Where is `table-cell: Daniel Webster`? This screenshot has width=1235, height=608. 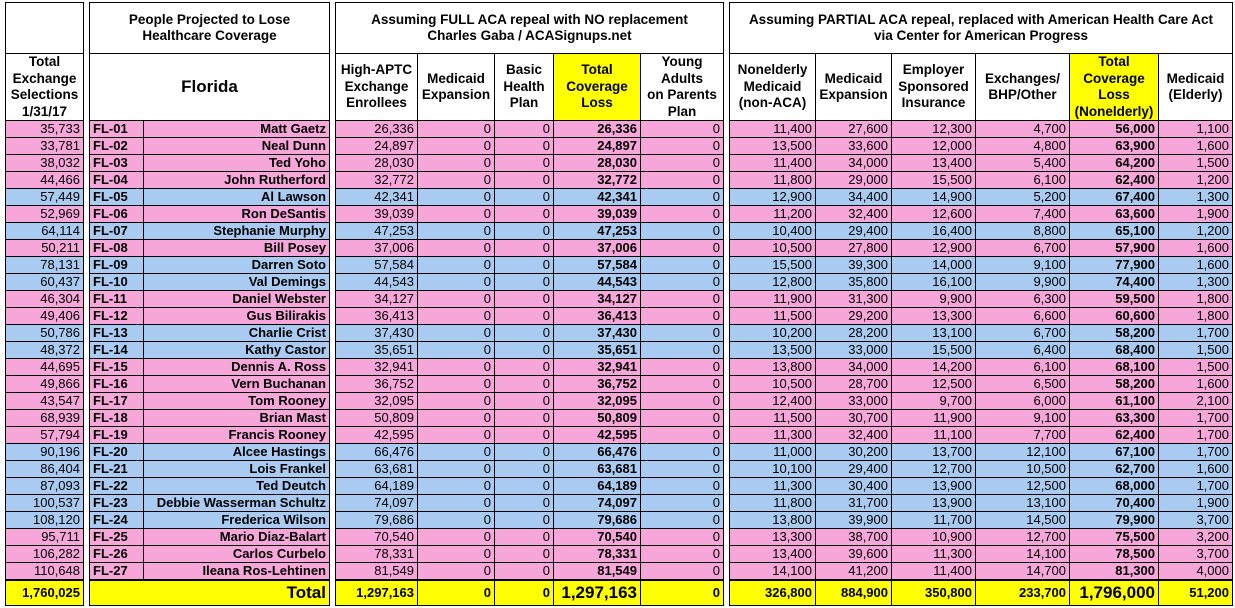
table-cell: Daniel Webster is located at coordinates (236, 299).